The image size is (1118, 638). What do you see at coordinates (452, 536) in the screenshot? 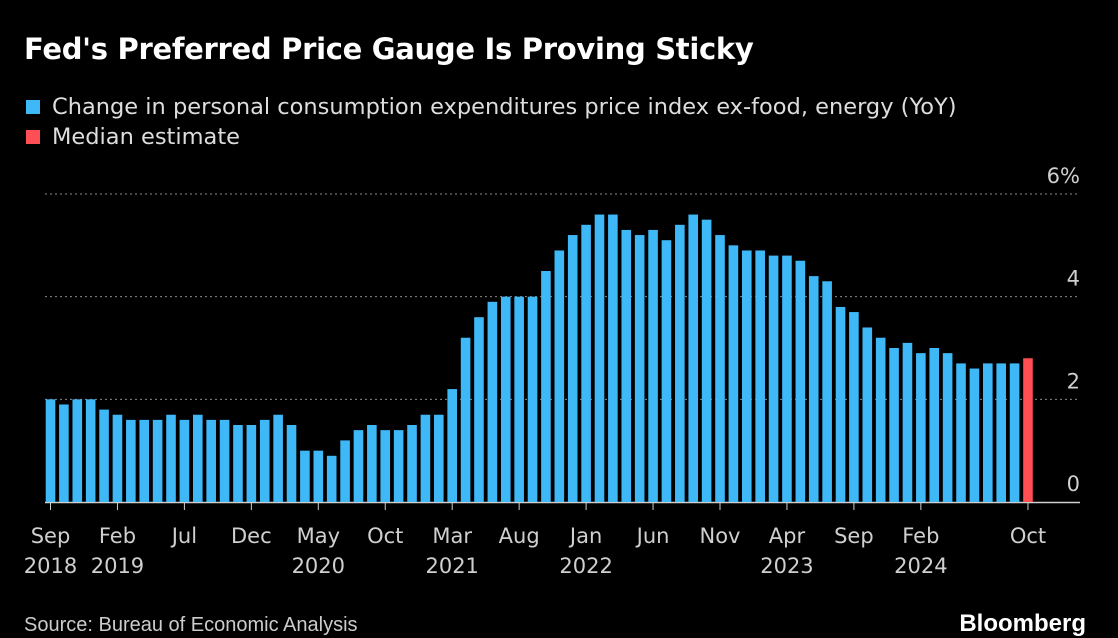
I see `x-tick-label: Mar` at bounding box center [452, 536].